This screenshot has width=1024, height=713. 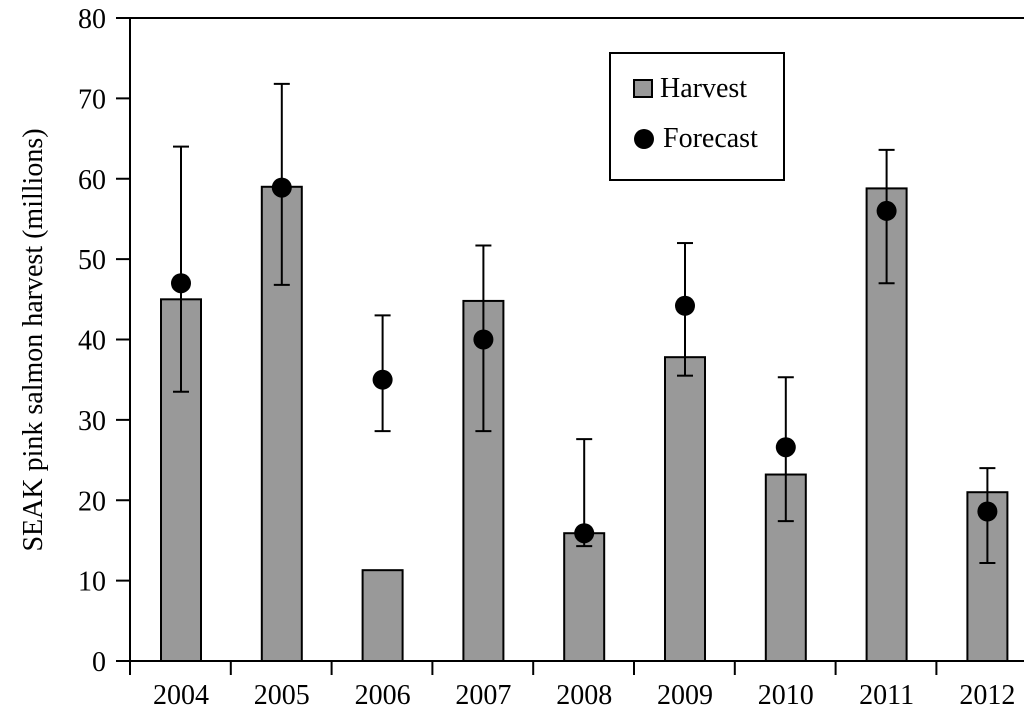 What do you see at coordinates (584, 695) in the screenshot?
I see `x-tick-label-2008: 2008` at bounding box center [584, 695].